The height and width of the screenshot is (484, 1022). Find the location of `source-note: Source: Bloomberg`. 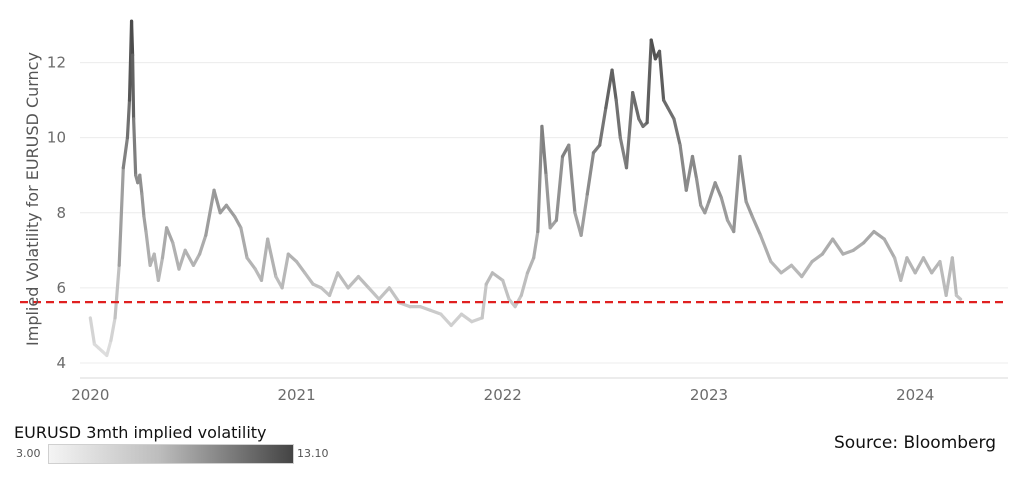

source-note: Source: Bloomberg is located at coordinates (915, 443).